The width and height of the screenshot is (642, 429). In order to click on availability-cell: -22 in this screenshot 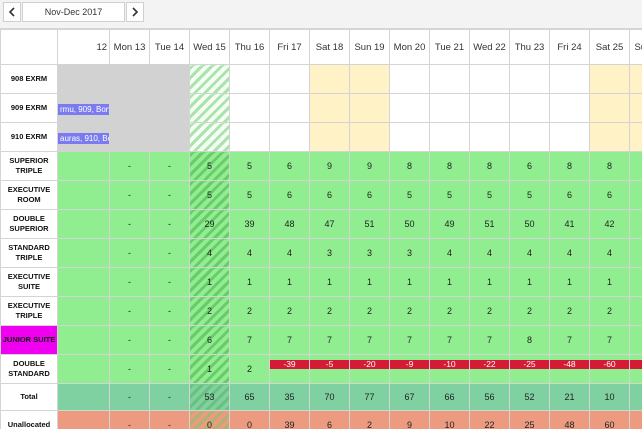, I will do `click(490, 369)`.